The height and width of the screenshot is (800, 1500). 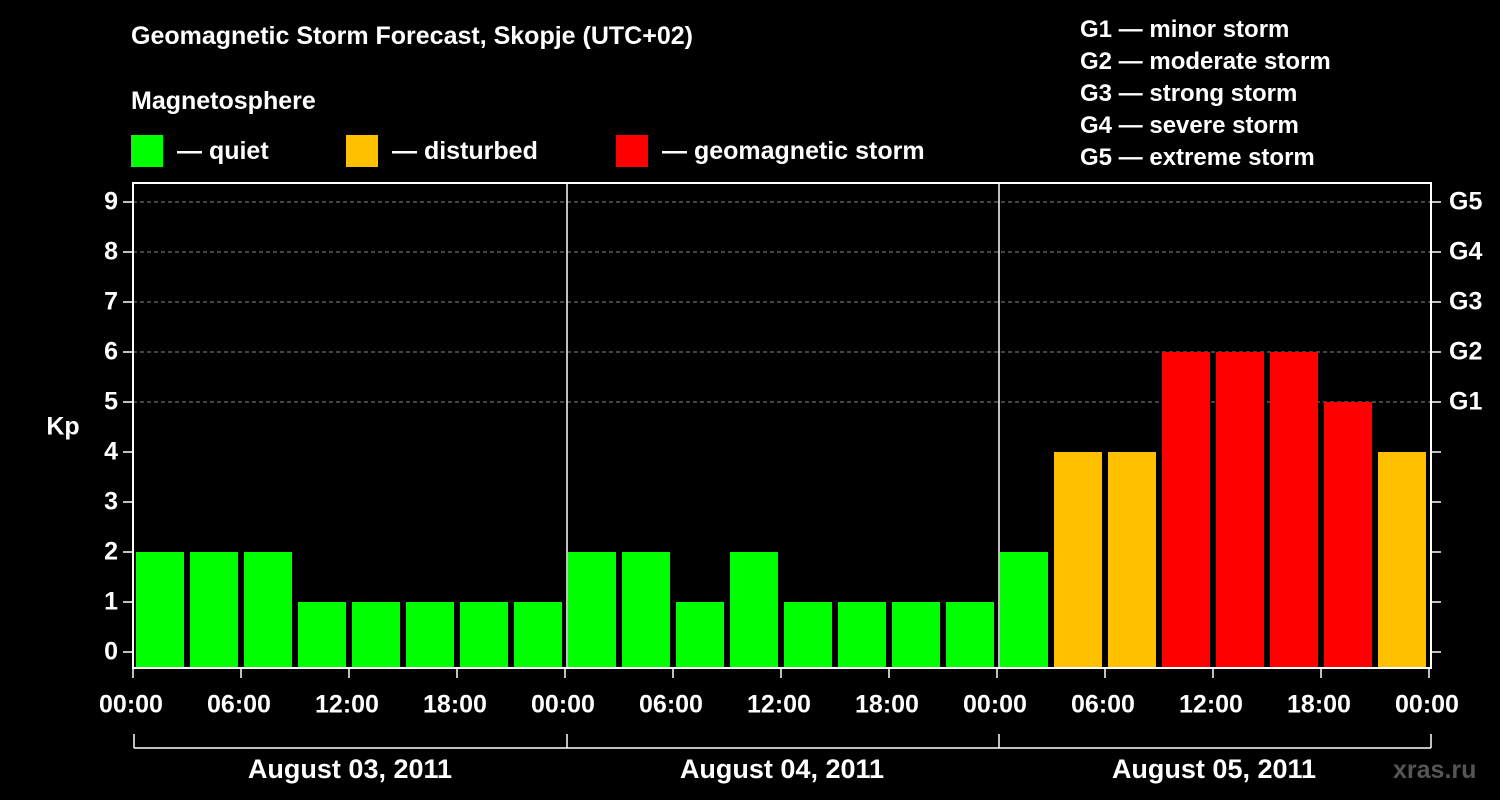 What do you see at coordinates (1465, 302) in the screenshot?
I see `g-level-label: G3` at bounding box center [1465, 302].